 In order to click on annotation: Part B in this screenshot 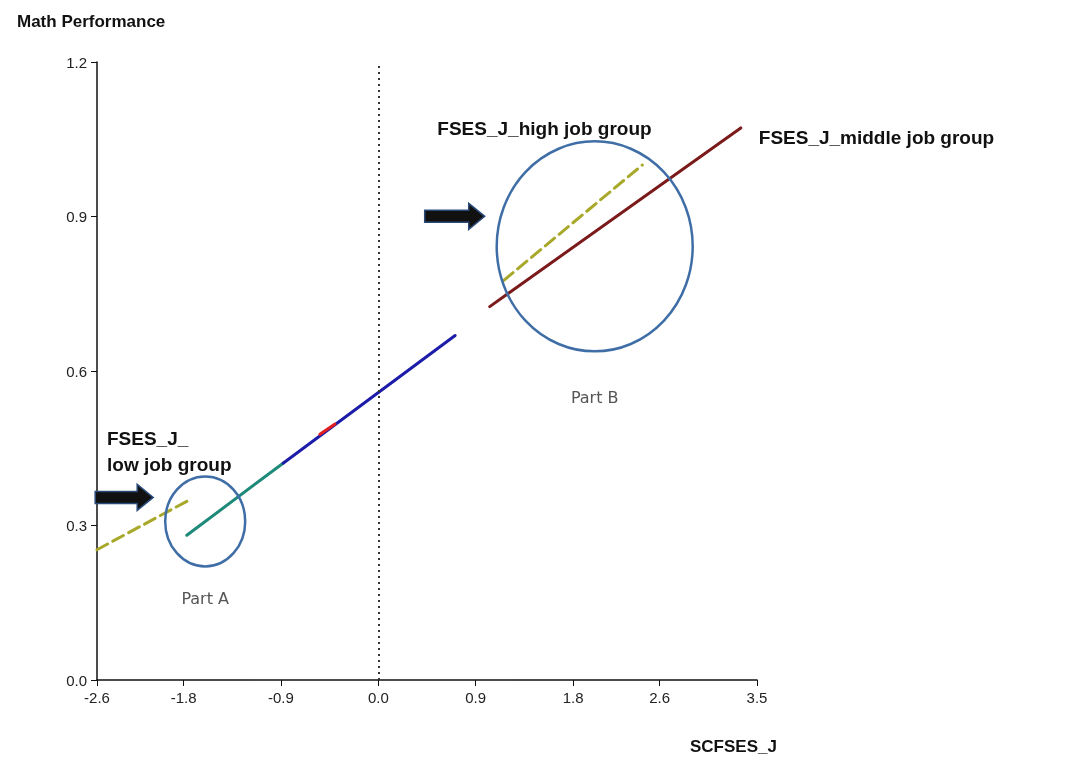, I will do `click(594, 398)`.